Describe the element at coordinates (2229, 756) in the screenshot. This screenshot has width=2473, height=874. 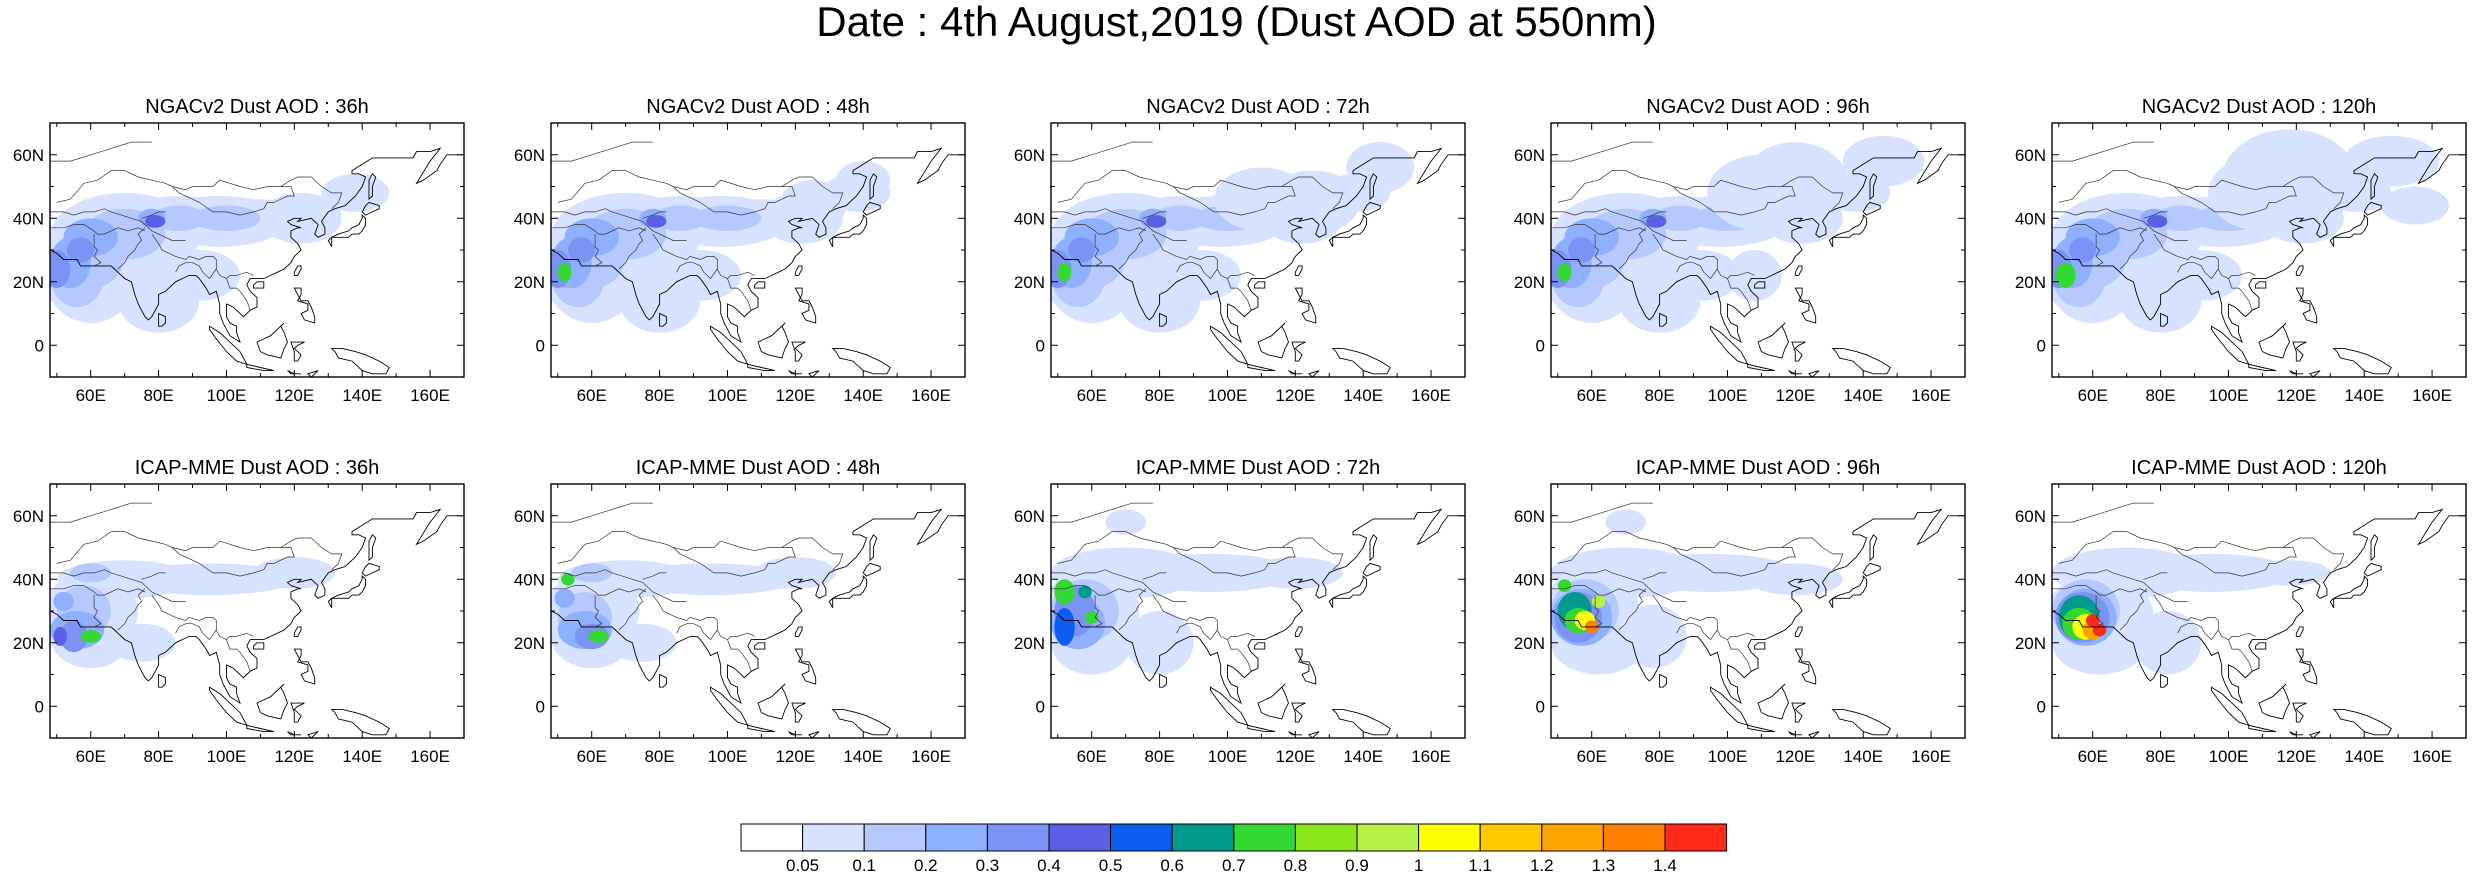
I see `lon-tick-label: 100E` at that location.